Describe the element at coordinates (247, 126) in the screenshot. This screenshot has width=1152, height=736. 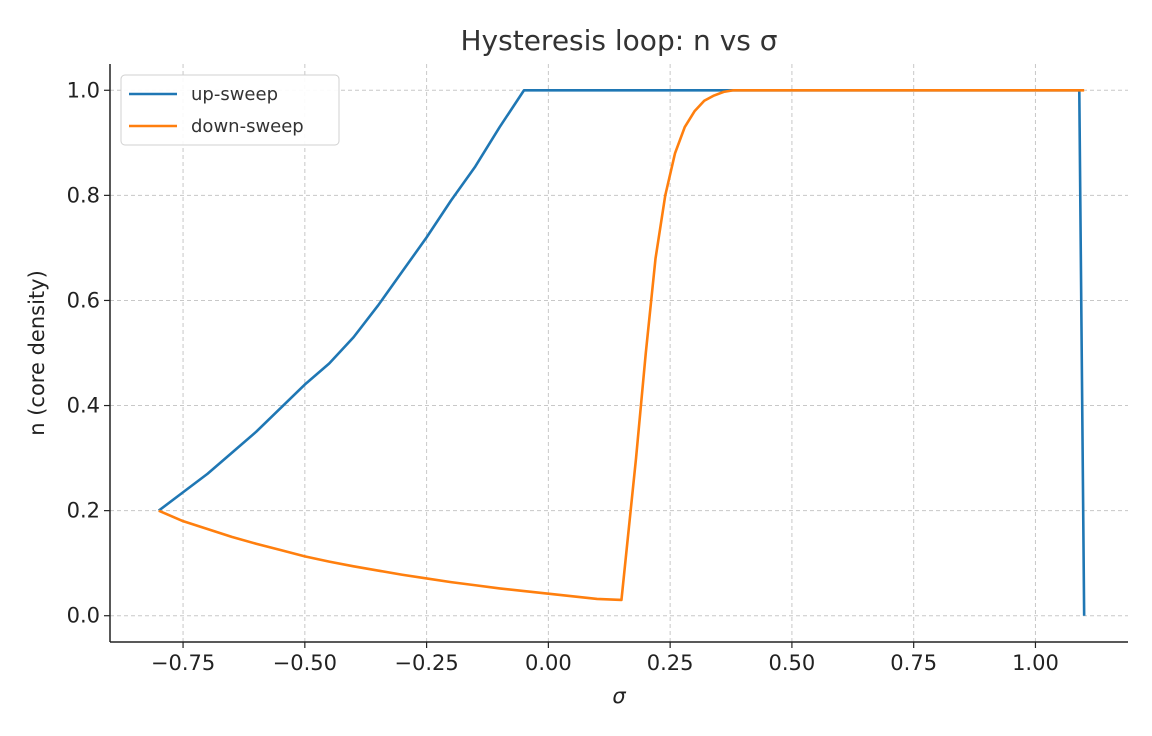
I see `legend-label-down-sweep: down-sweep` at that location.